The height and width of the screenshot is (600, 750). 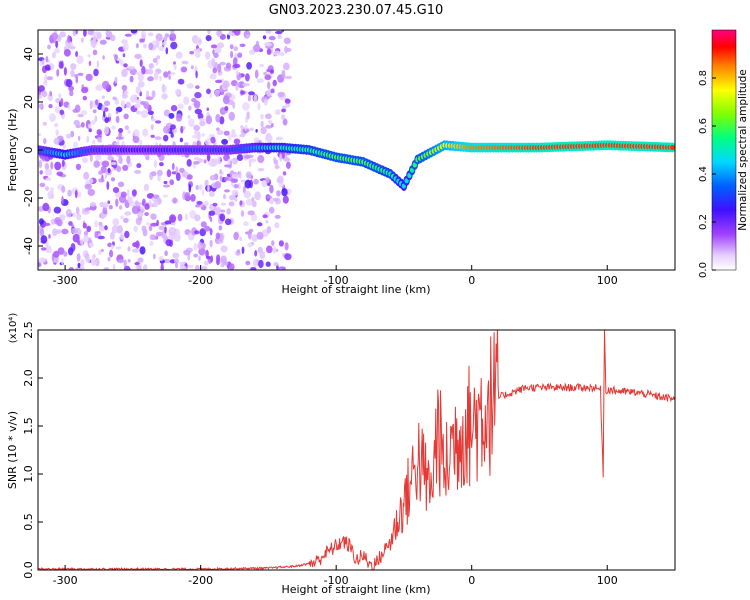 I want to click on y-tick-label: 0, so click(x=28, y=150).